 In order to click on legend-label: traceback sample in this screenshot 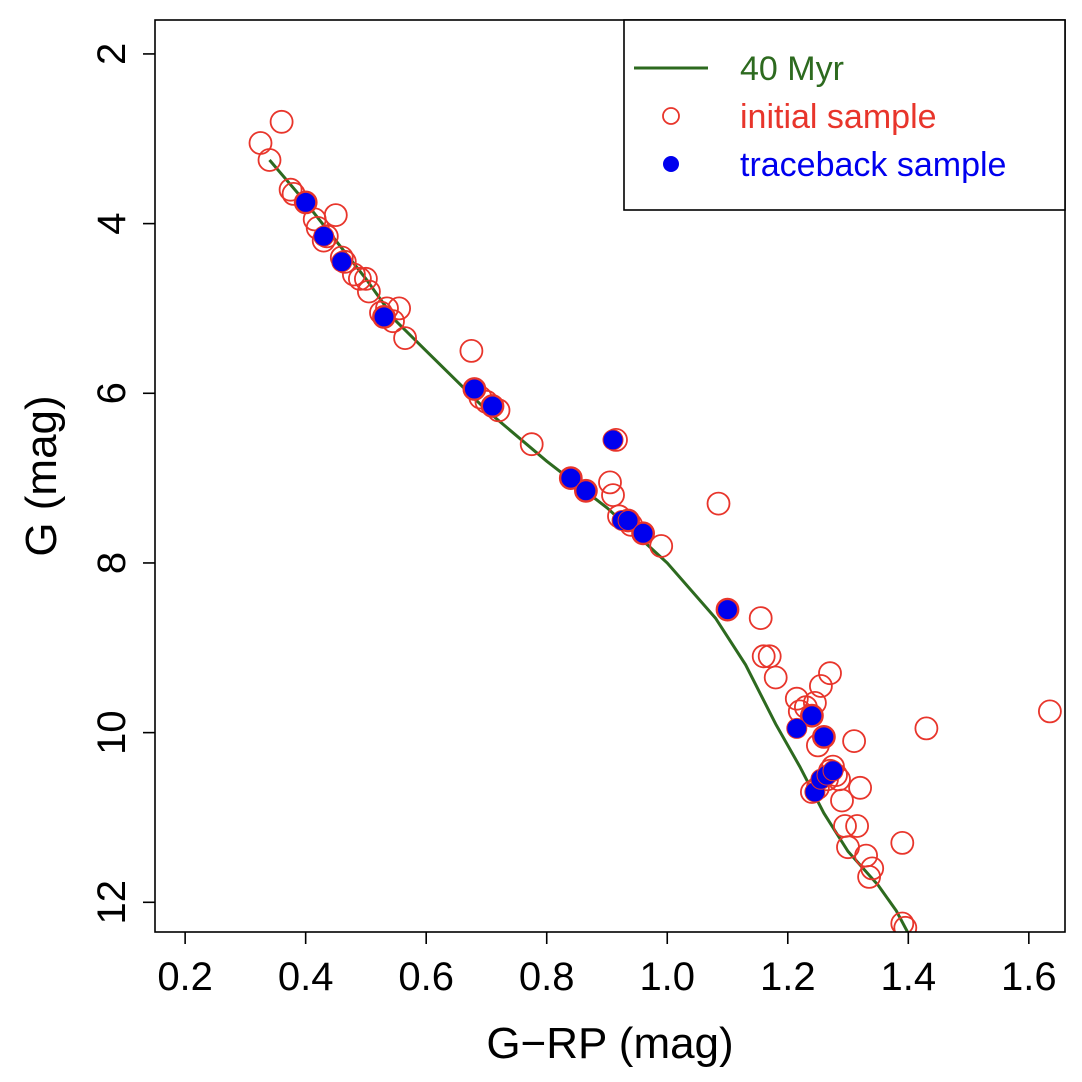, I will do `click(873, 165)`.